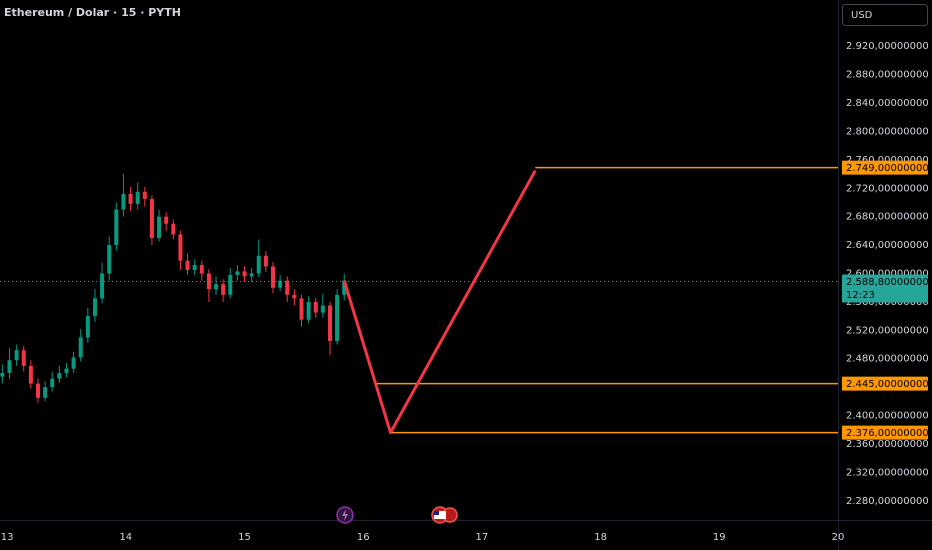 This screenshot has height=550, width=932. What do you see at coordinates (887, 131) in the screenshot?
I see `y-tick-label: 2.800,00000000` at bounding box center [887, 131].